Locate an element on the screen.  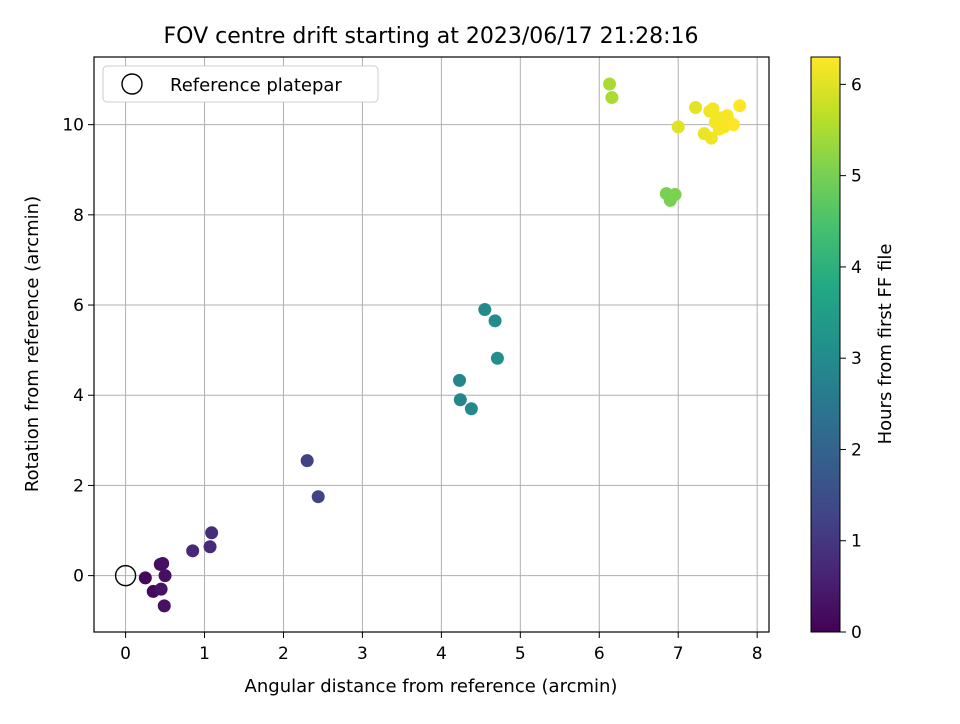
colorbar-gradient is located at coordinates (825, 344).